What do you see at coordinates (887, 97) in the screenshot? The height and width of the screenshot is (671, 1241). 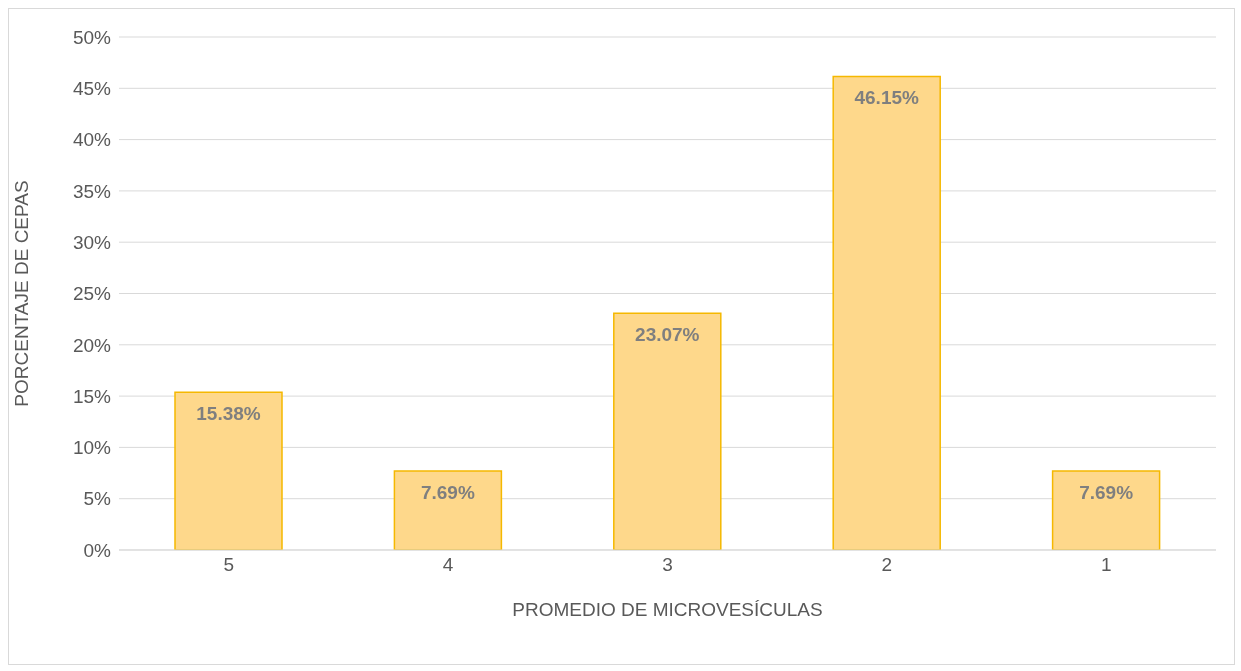 I see `data-label: 46.15%` at bounding box center [887, 97].